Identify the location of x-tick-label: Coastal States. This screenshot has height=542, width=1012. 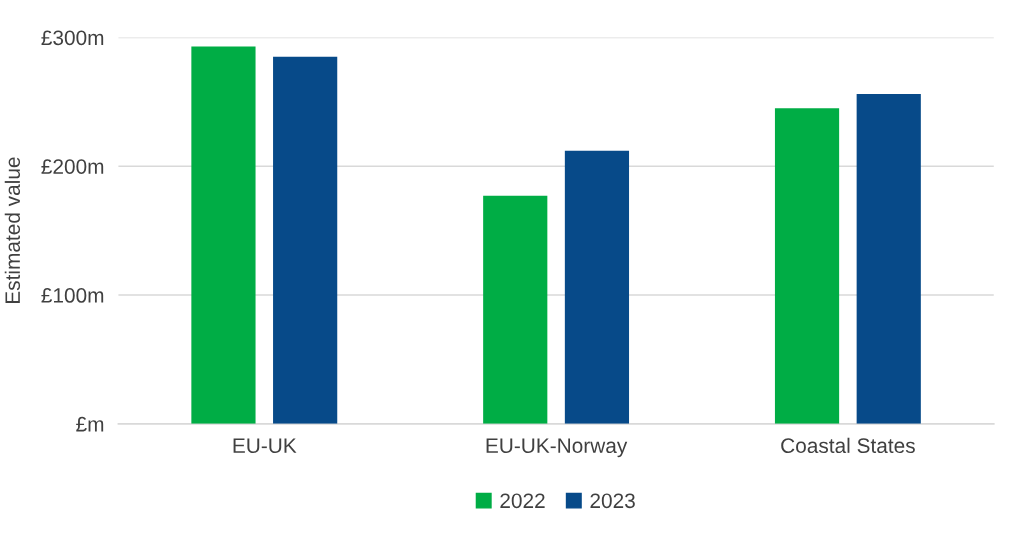
(848, 445).